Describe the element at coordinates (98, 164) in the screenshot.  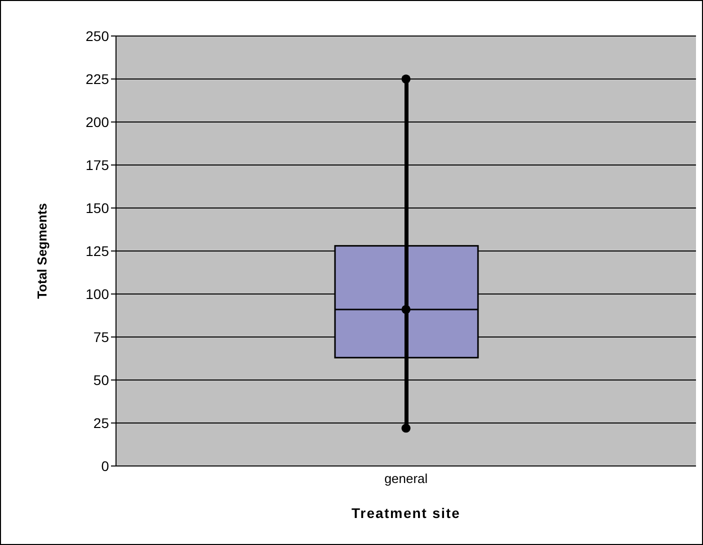
I see `y-tick-label: 175` at that location.